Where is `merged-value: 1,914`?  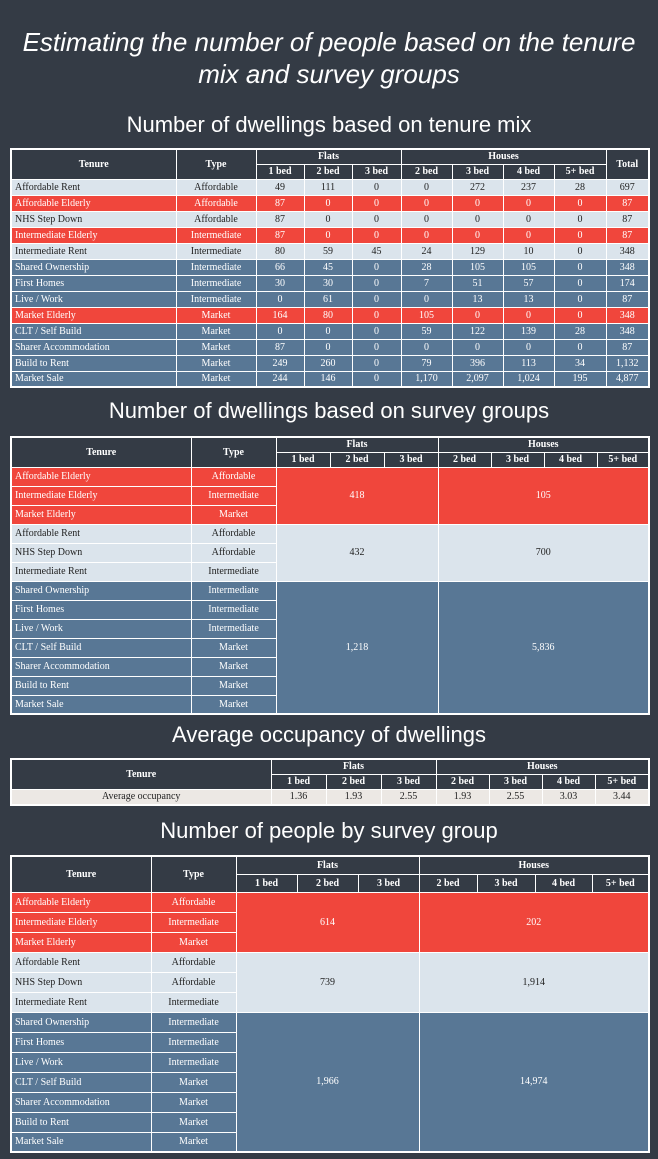
merged-value: 1,914 is located at coordinates (534, 982).